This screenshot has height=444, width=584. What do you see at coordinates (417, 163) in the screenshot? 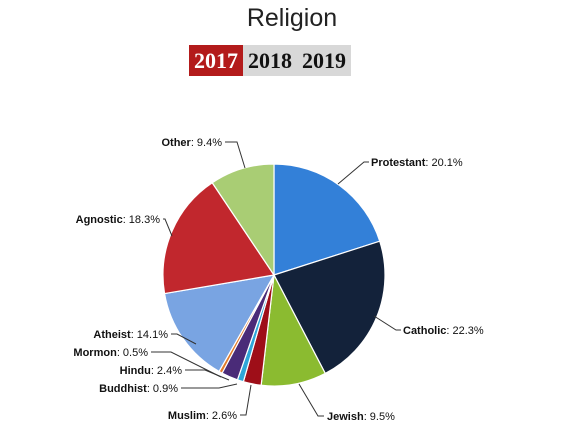
I see `data-label-protestant: Protestant: 20.1%` at bounding box center [417, 163].